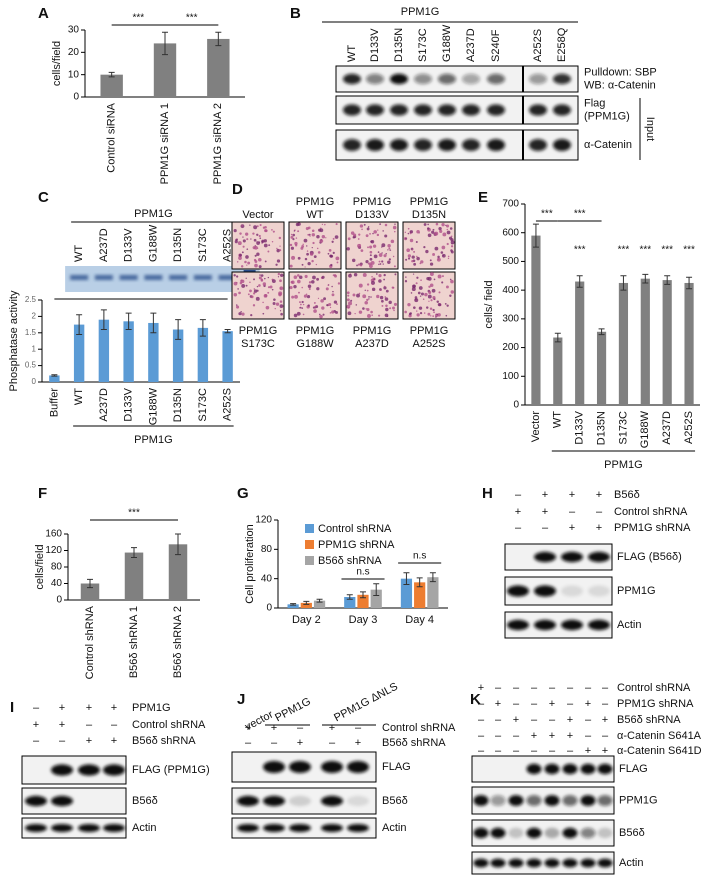  Describe the element at coordinates (420, 12) in the screenshot. I see `blot-header: PPM1G` at that location.